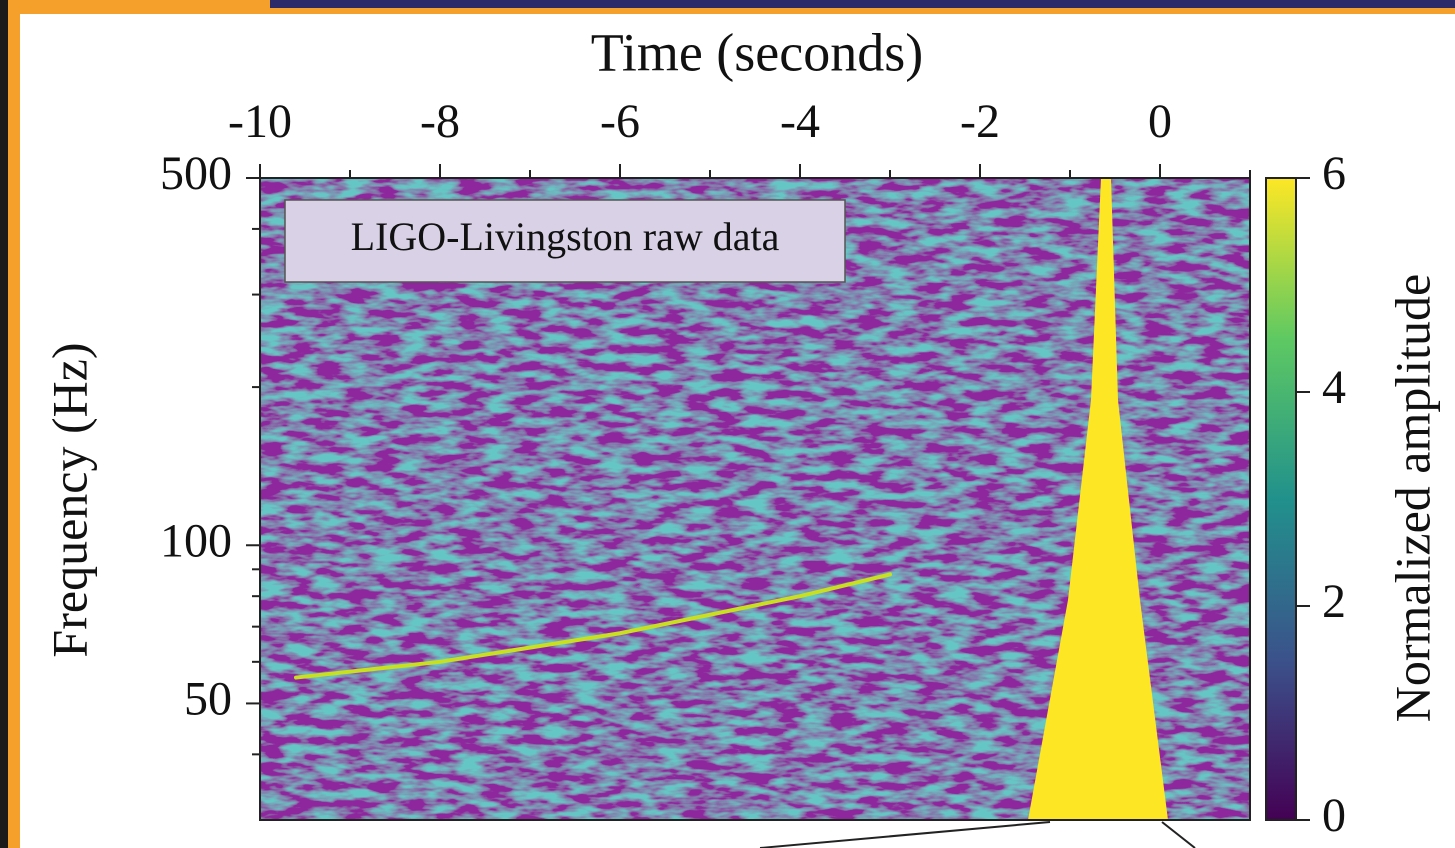  What do you see at coordinates (260, 121) in the screenshot?
I see `x-tick-label: -10` at bounding box center [260, 121].